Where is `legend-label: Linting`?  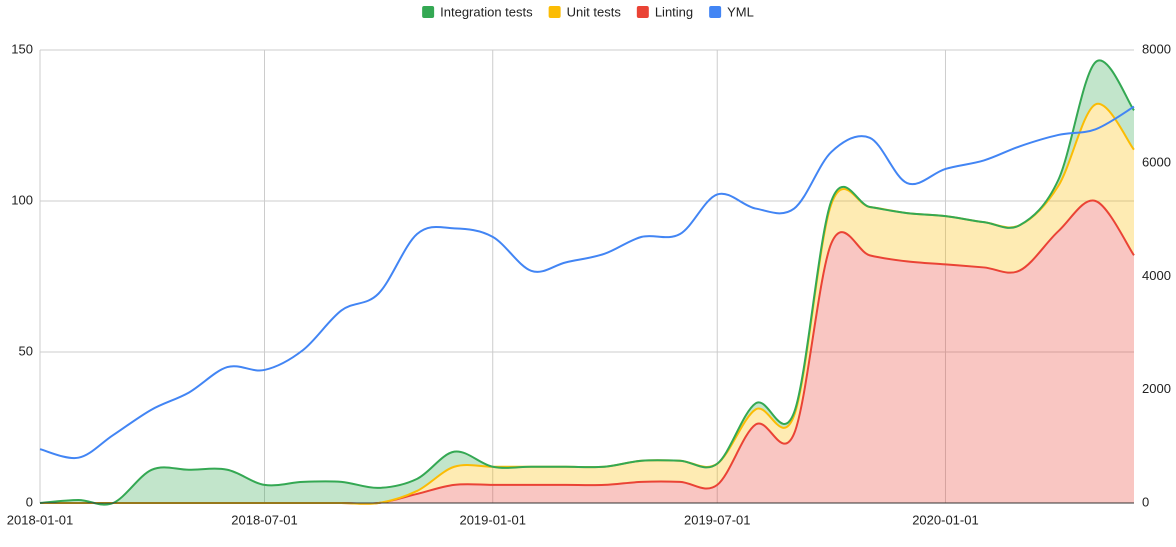
legend-label: Linting is located at coordinates (674, 11).